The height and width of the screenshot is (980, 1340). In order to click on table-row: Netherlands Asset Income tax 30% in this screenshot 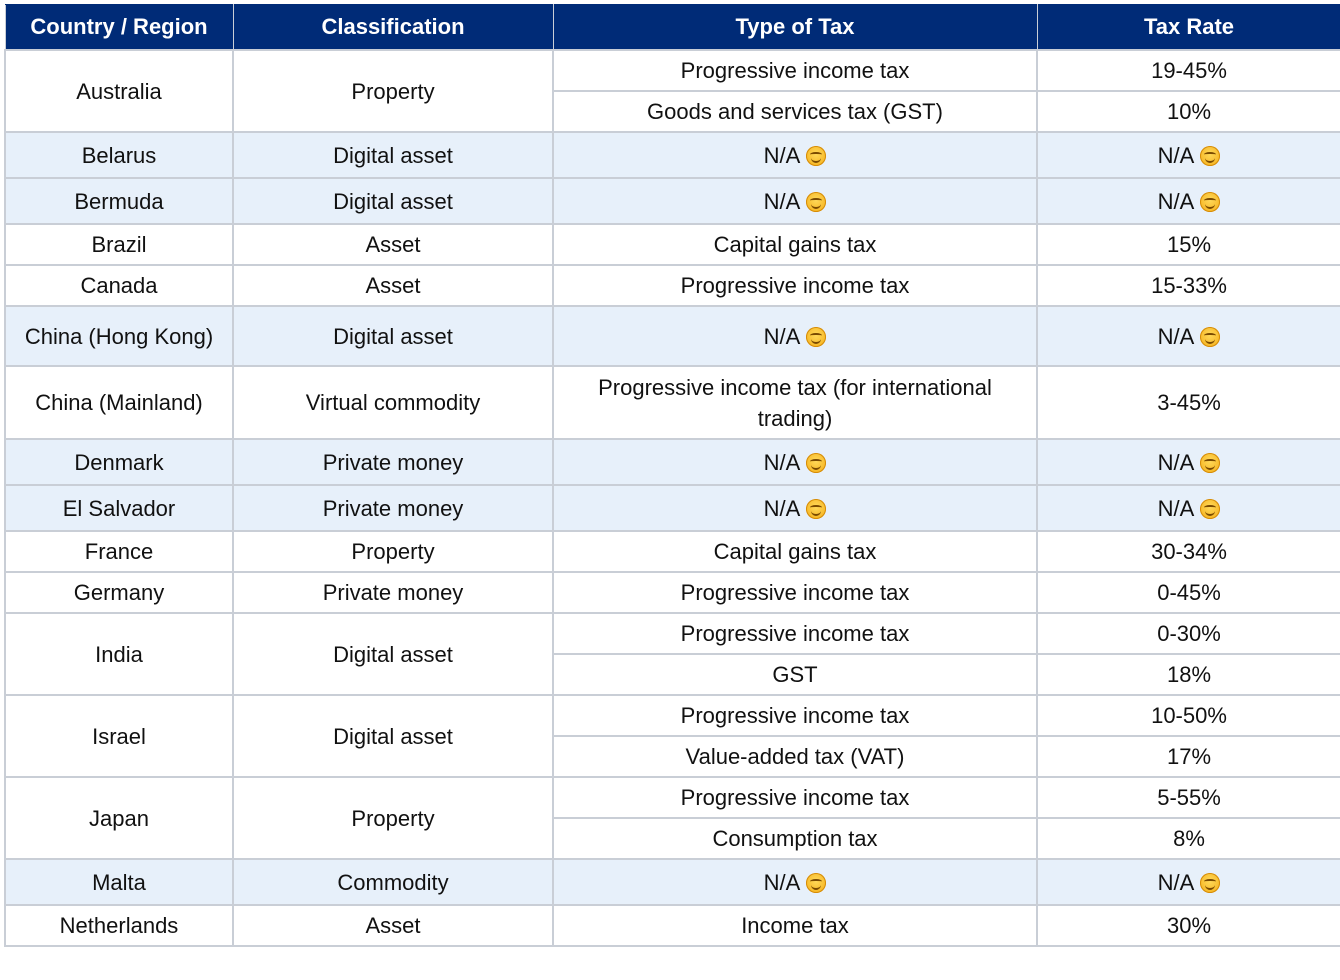, I will do `click(672, 925)`.